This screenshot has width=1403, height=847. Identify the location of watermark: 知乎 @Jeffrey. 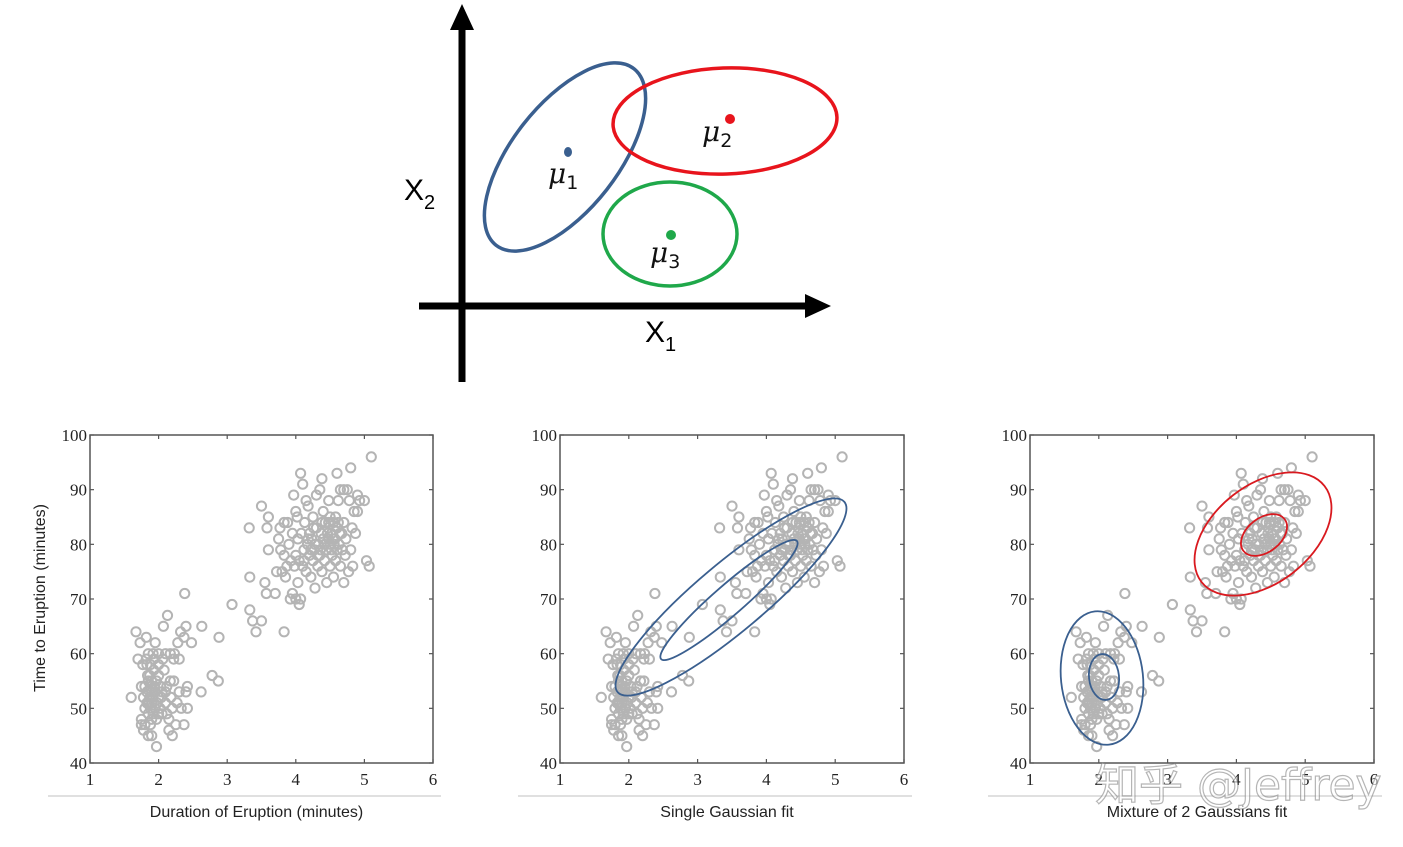
(1238, 785).